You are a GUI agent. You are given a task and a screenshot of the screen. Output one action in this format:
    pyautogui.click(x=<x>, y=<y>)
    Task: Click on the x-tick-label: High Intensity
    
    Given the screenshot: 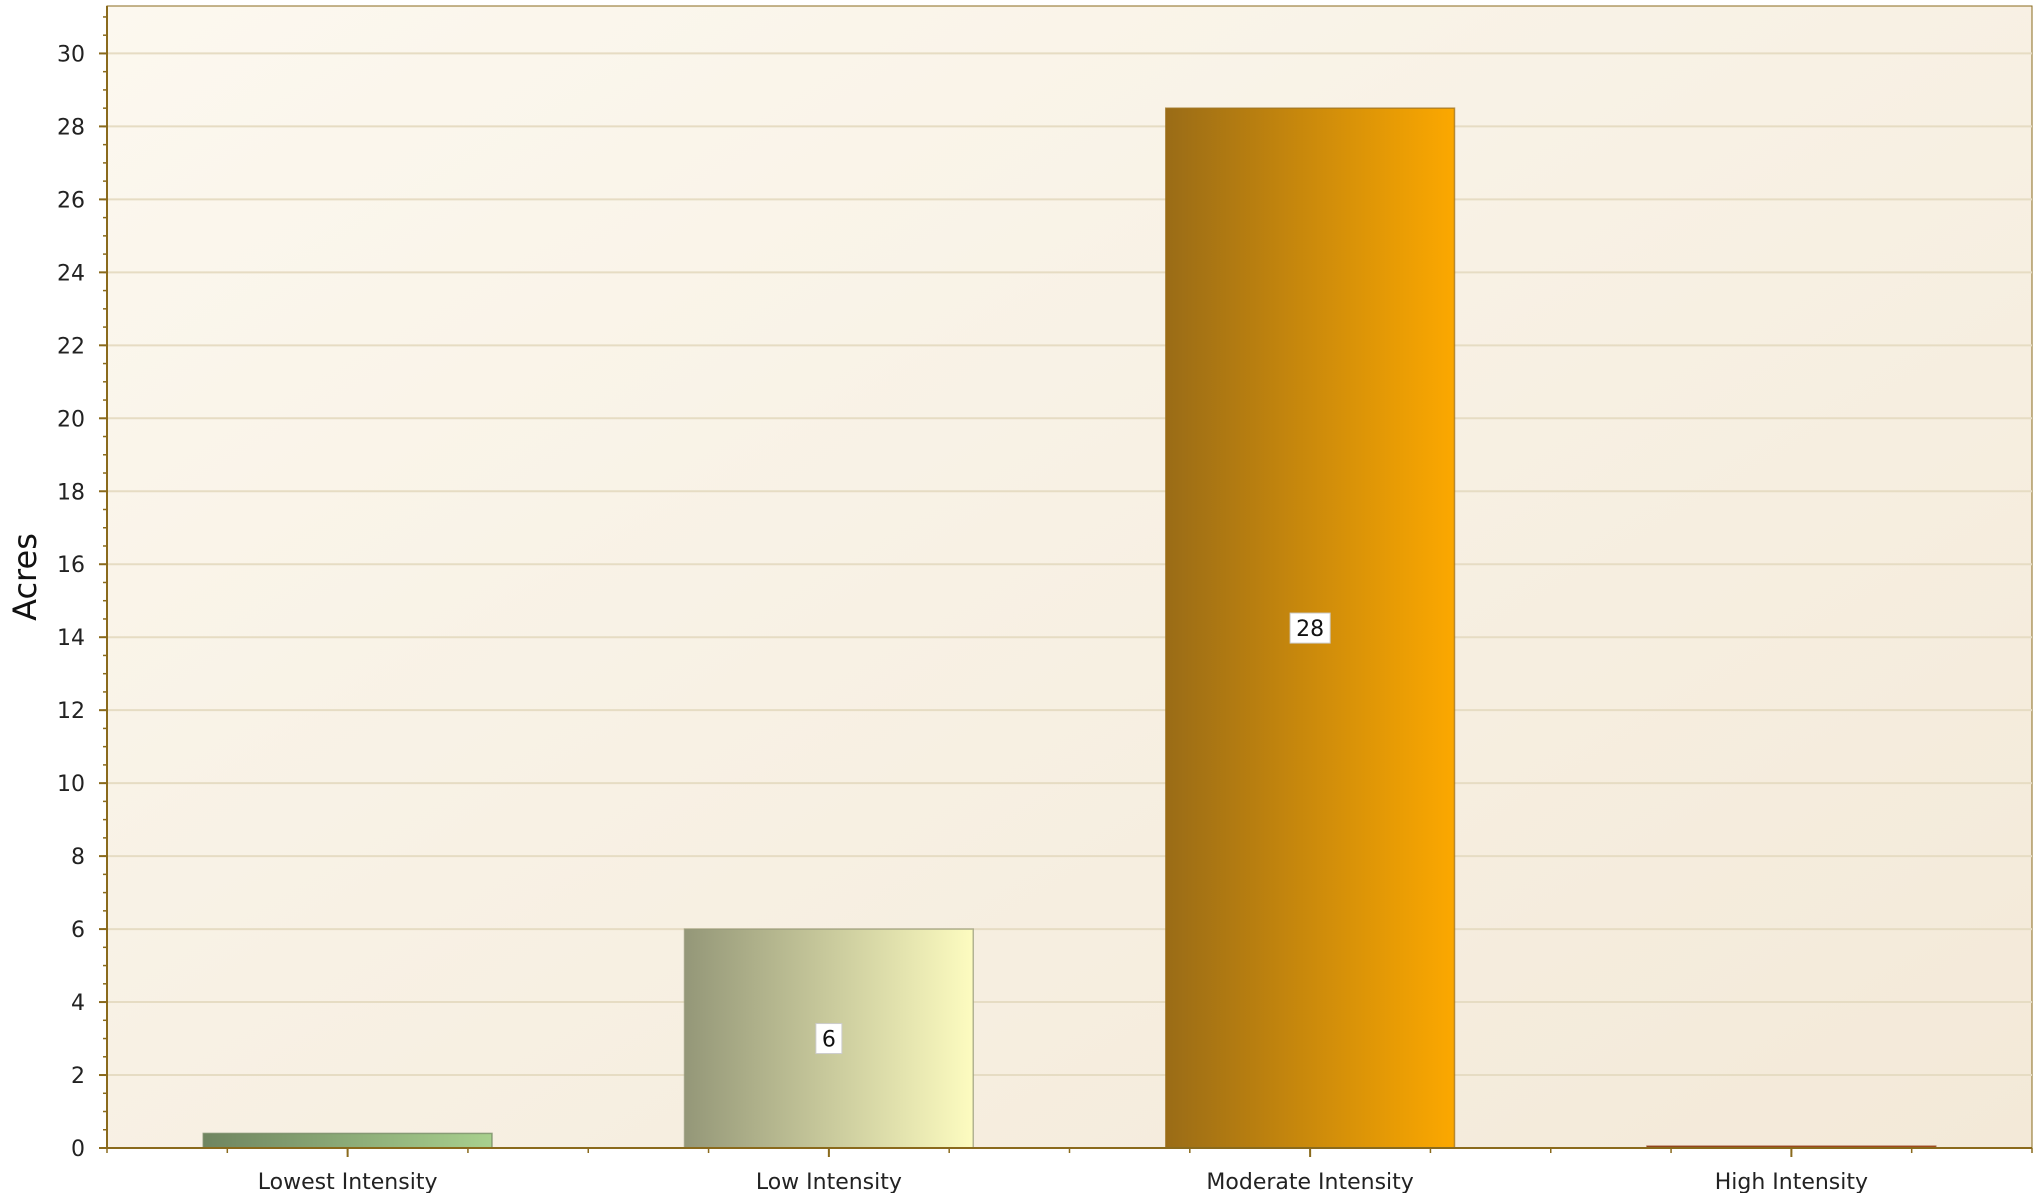 What is the action you would take?
    pyautogui.click(x=1791, y=1181)
    